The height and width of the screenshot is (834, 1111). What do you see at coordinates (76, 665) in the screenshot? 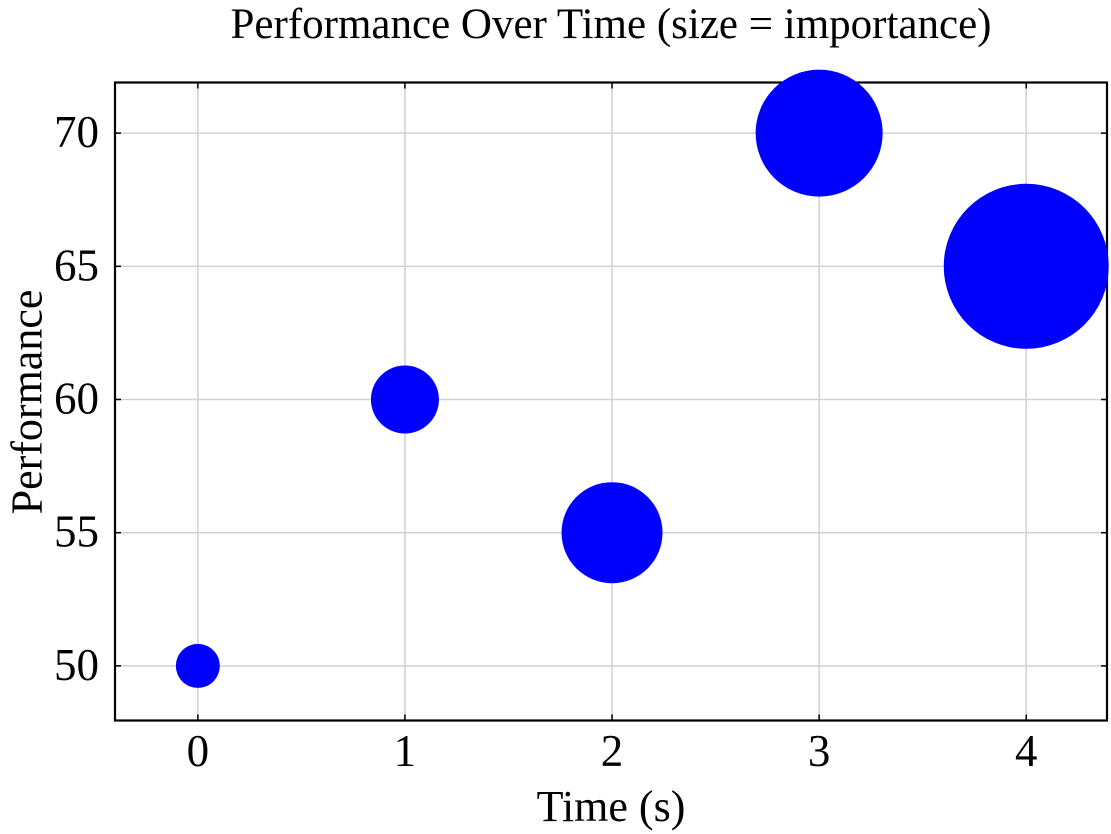
I see `y-tick-label: 50` at bounding box center [76, 665].